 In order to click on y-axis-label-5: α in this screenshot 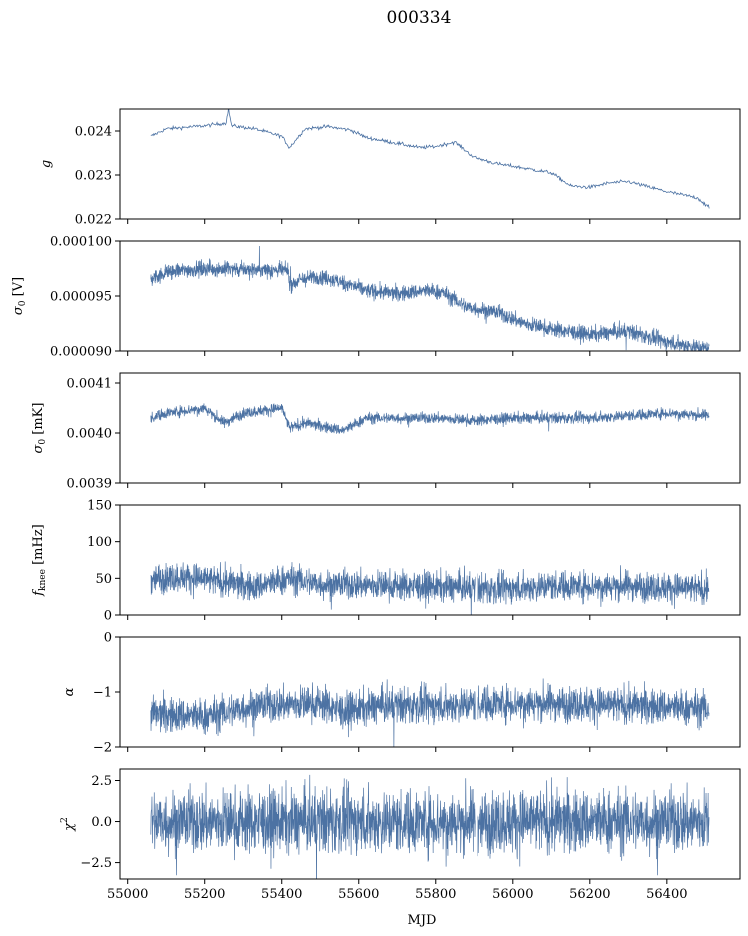, I will do `click(69, 691)`.